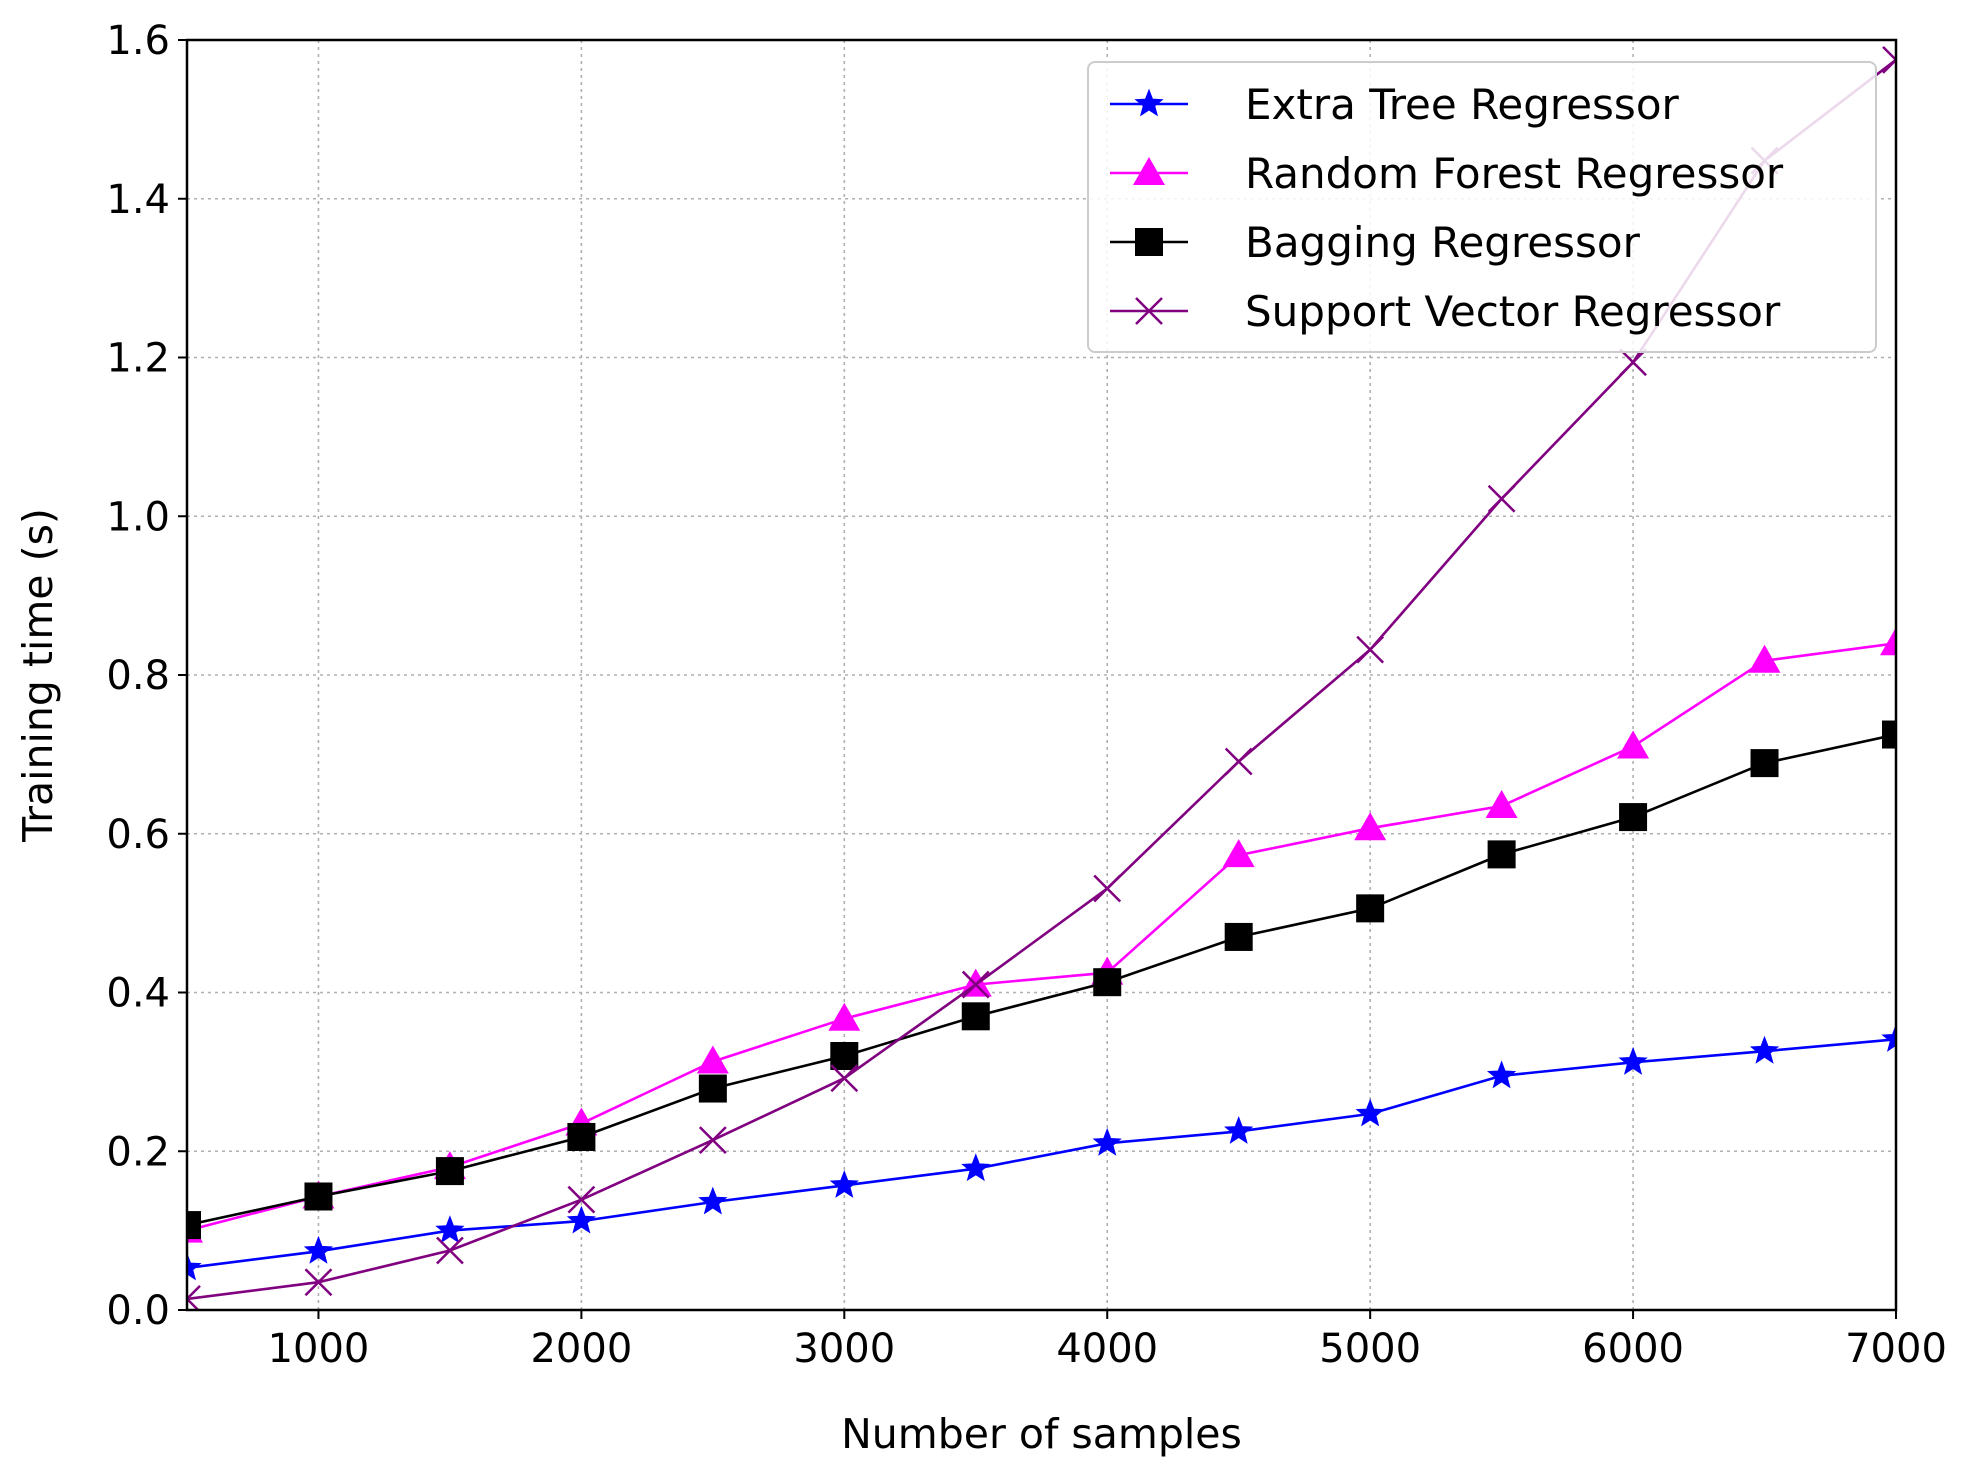  Describe the element at coordinates (1514, 173) in the screenshot. I see `legend-label-random-forest-regressor: Random Forest Regressor` at that location.